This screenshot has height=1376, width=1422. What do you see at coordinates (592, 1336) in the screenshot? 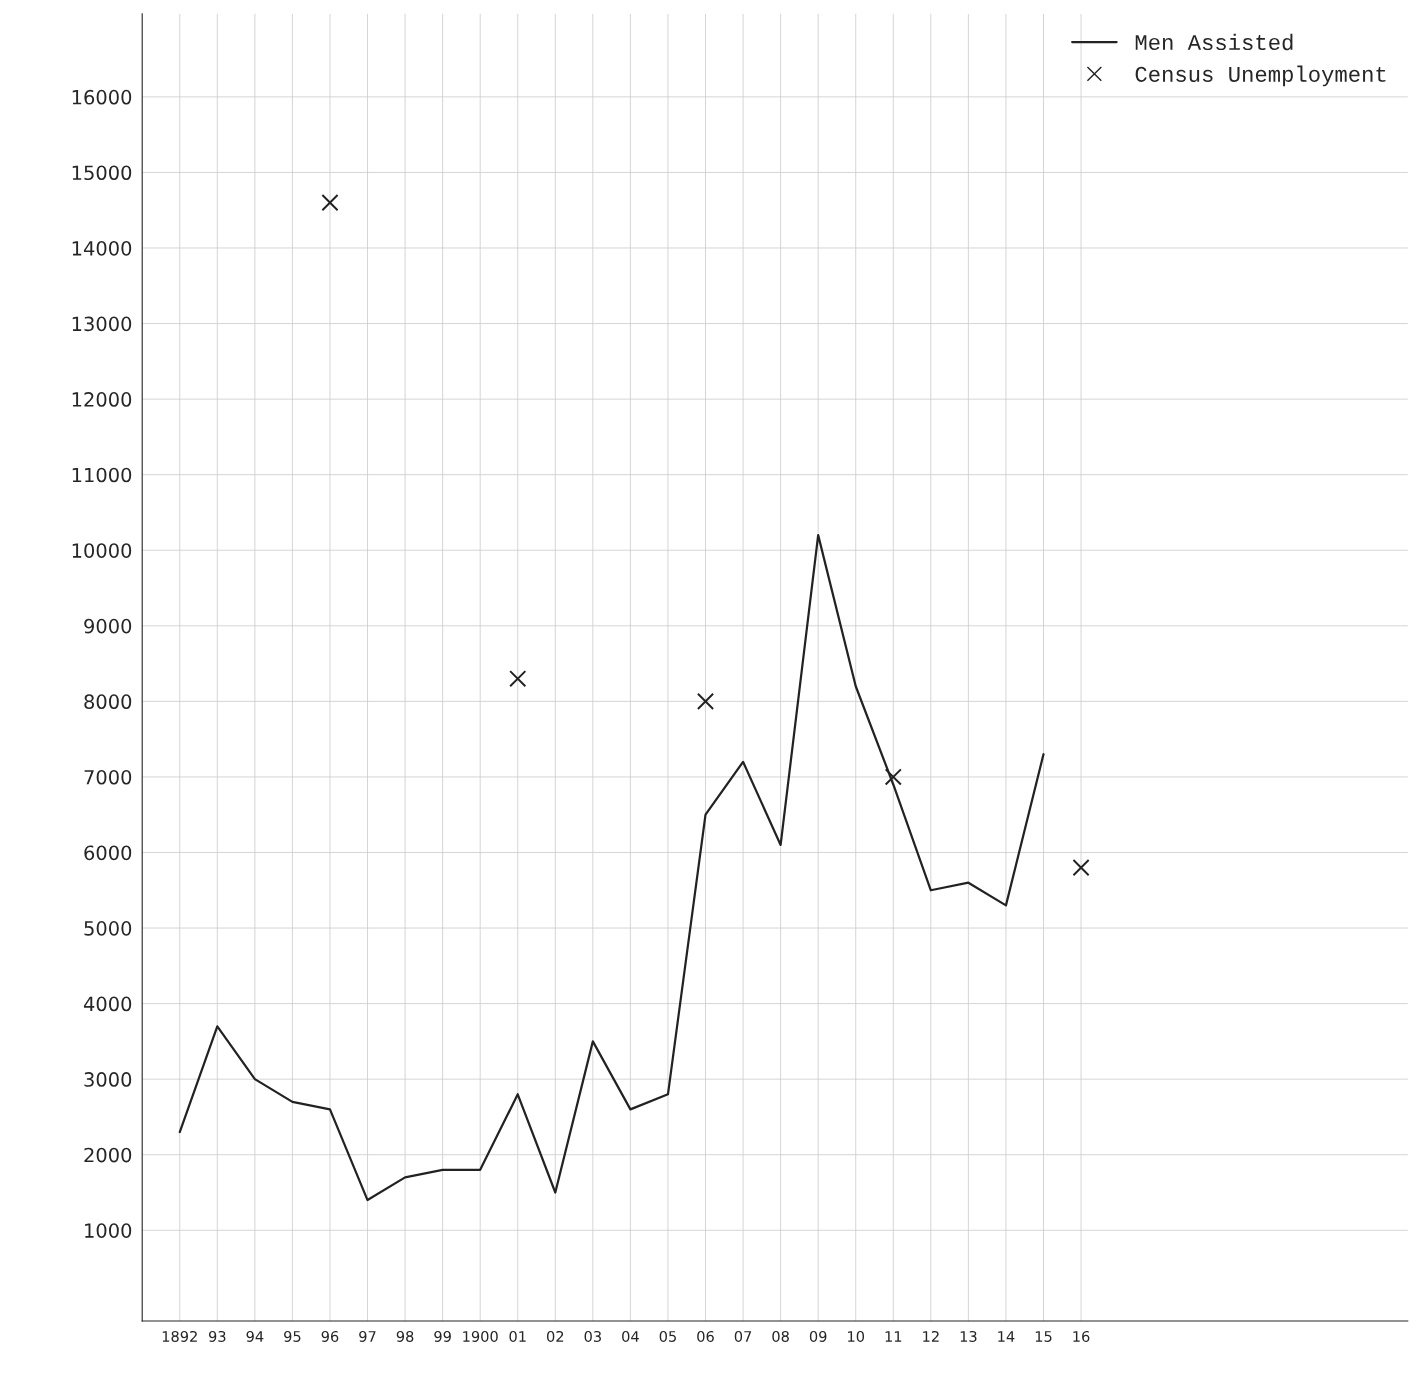
I see `x-tick-label: 03` at bounding box center [592, 1336].